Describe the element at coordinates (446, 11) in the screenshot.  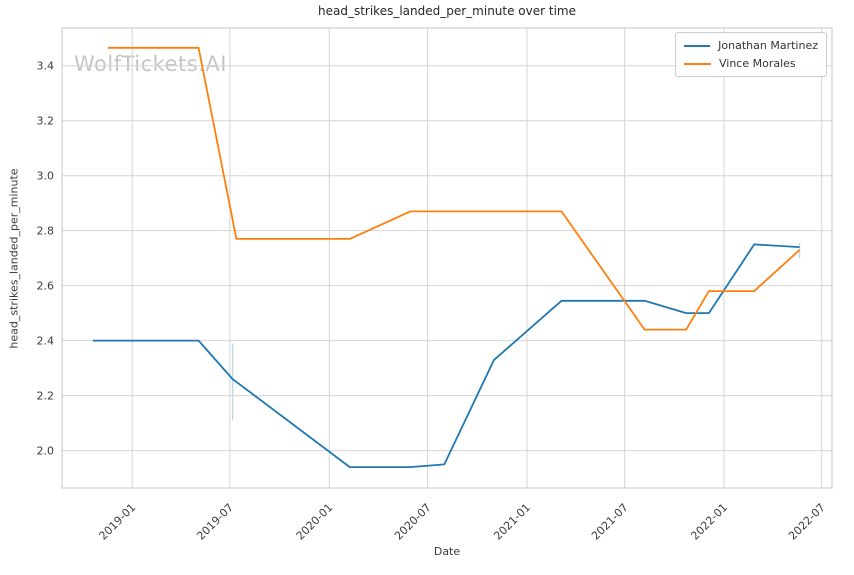
I see `chart-title: head_strikes_landed_per_minute over time` at that location.